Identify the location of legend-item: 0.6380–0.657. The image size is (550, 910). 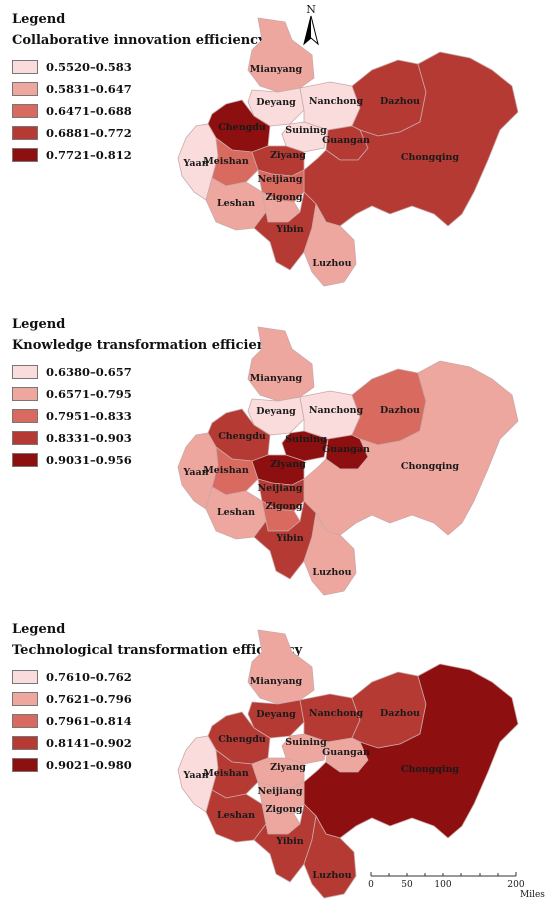
(147, 372).